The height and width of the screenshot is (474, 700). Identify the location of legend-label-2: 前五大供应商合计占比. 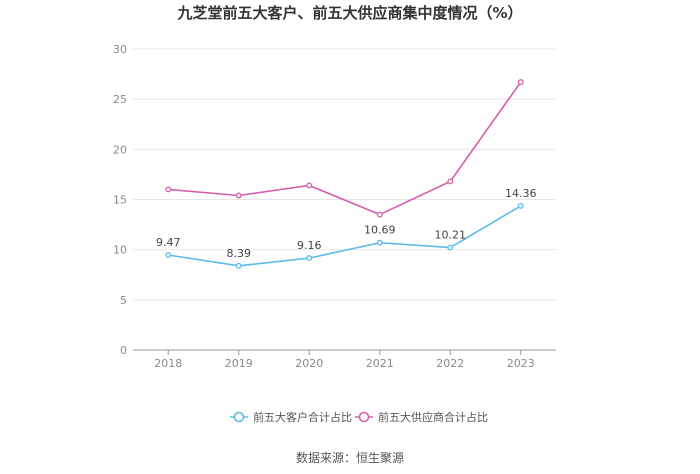
(433, 417).